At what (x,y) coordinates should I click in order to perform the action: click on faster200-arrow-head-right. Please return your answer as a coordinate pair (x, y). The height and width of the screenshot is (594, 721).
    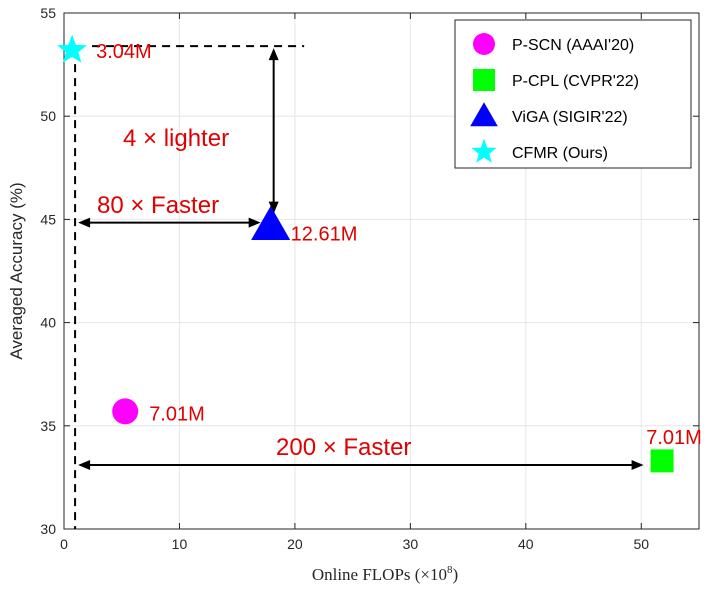
    Looking at the image, I should click on (637, 465).